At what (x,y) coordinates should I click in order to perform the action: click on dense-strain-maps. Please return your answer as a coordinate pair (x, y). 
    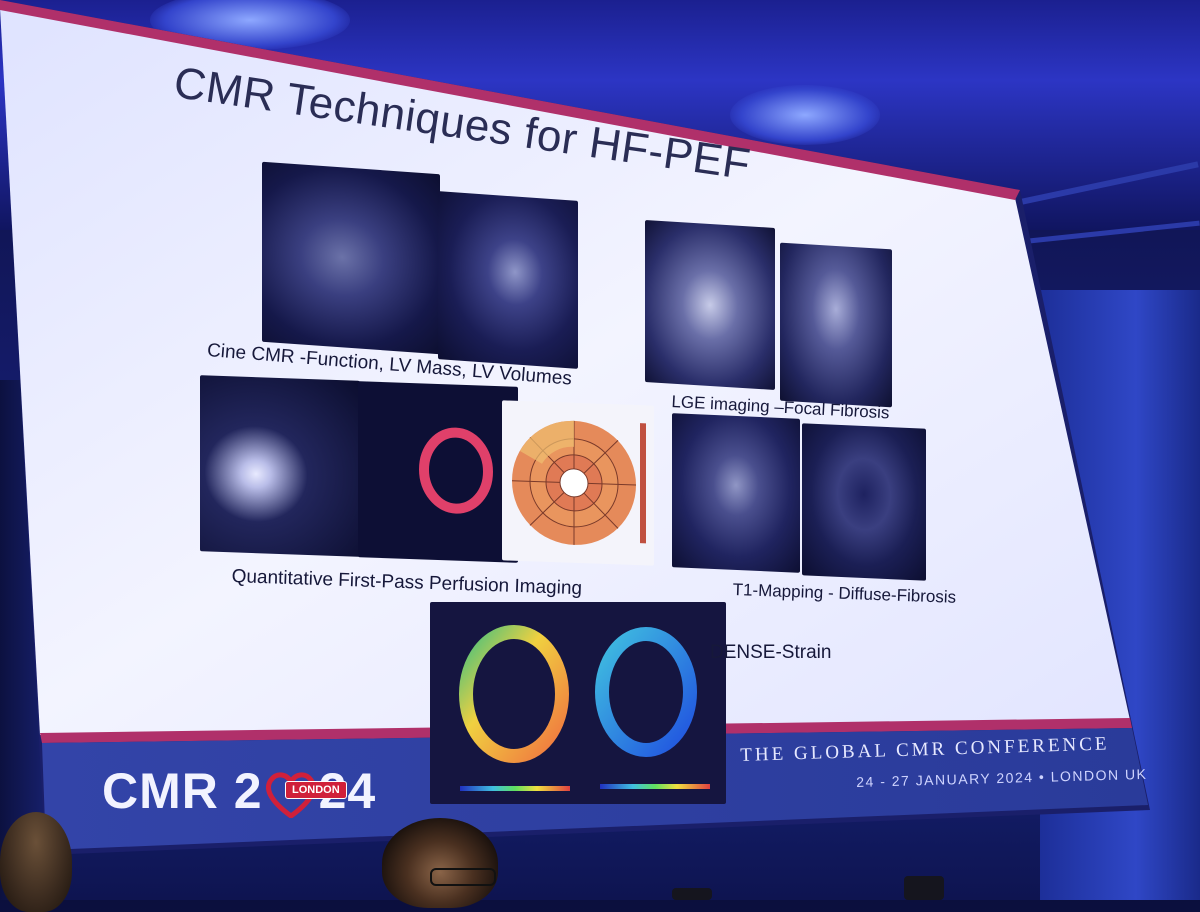
    Looking at the image, I should click on (584, 708).